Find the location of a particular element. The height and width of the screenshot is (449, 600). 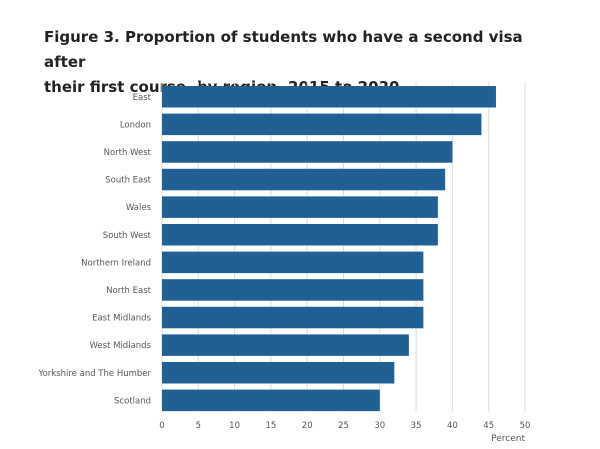

category-label: North East is located at coordinates (128, 291).